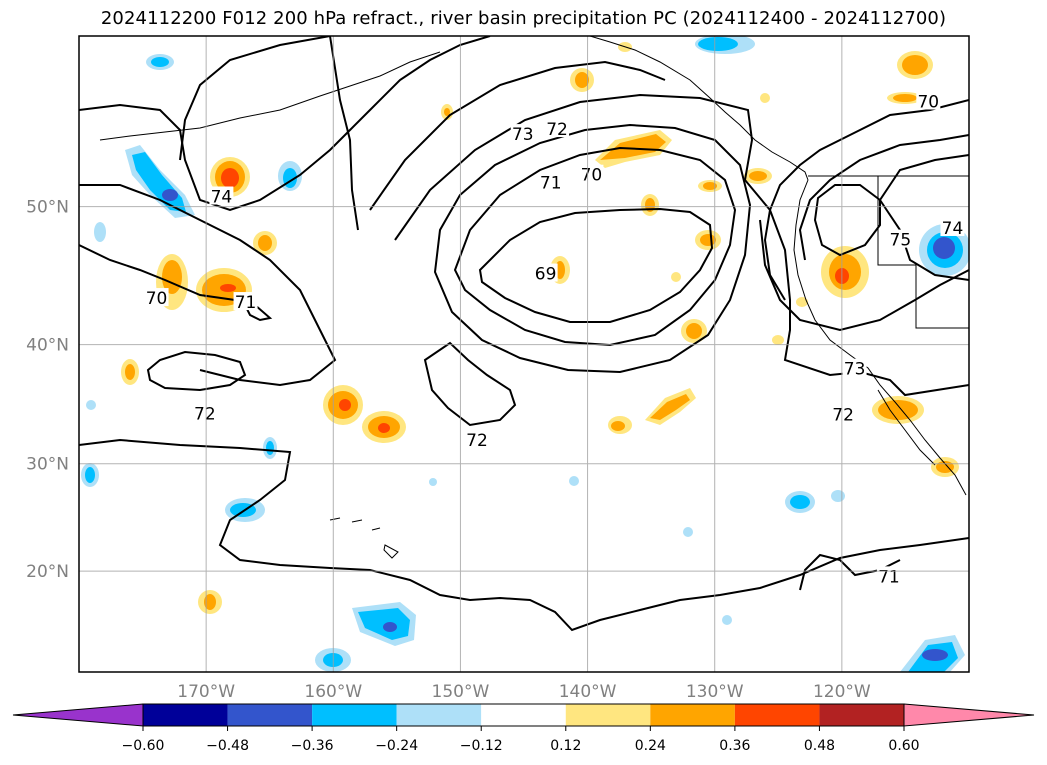 Image resolution: width=1047 pixels, height=765 pixels. What do you see at coordinates (47, 346) in the screenshot?
I see `lat-tick-label: 40°N` at bounding box center [47, 346].